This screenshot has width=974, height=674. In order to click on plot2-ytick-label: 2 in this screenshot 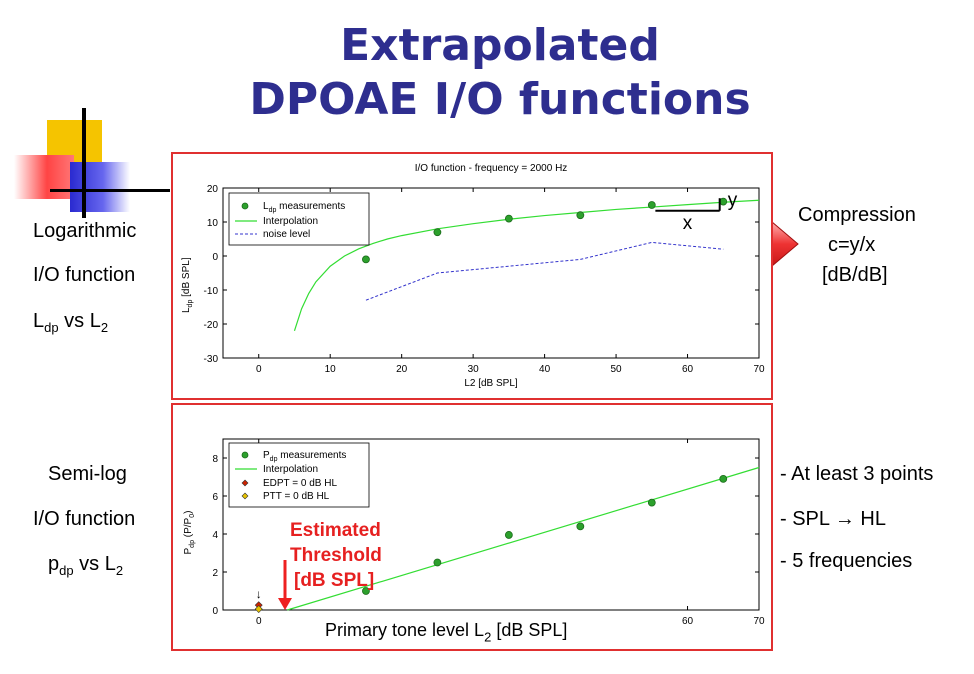, I will do `click(215, 573)`.